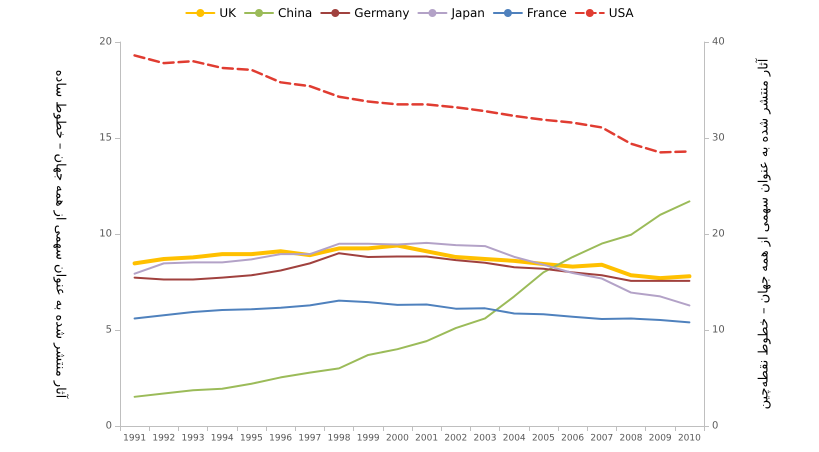 This screenshot has height=452, width=819. Describe the element at coordinates (339, 439) in the screenshot. I see `x-tick-label: 1998` at that location.